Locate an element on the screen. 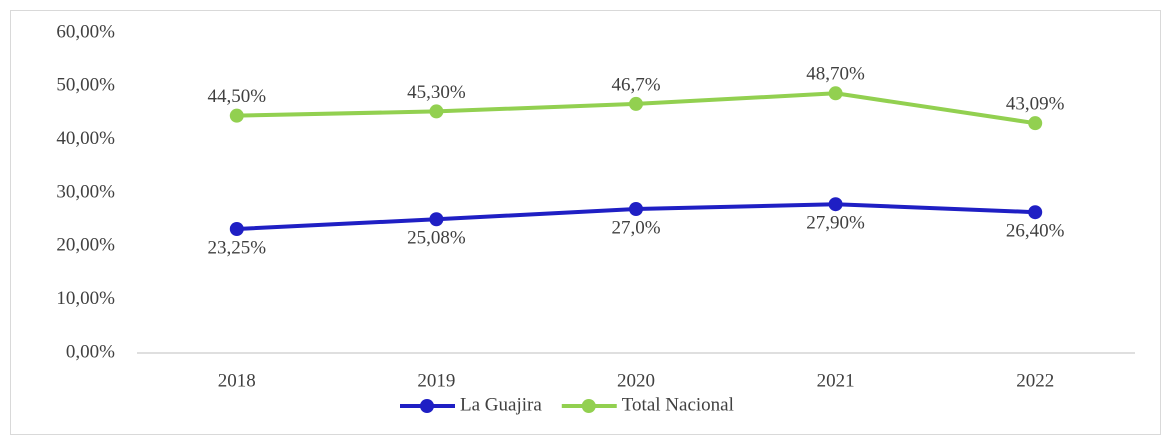 The image size is (1169, 436). x-tick-label: 2021 is located at coordinates (836, 380).